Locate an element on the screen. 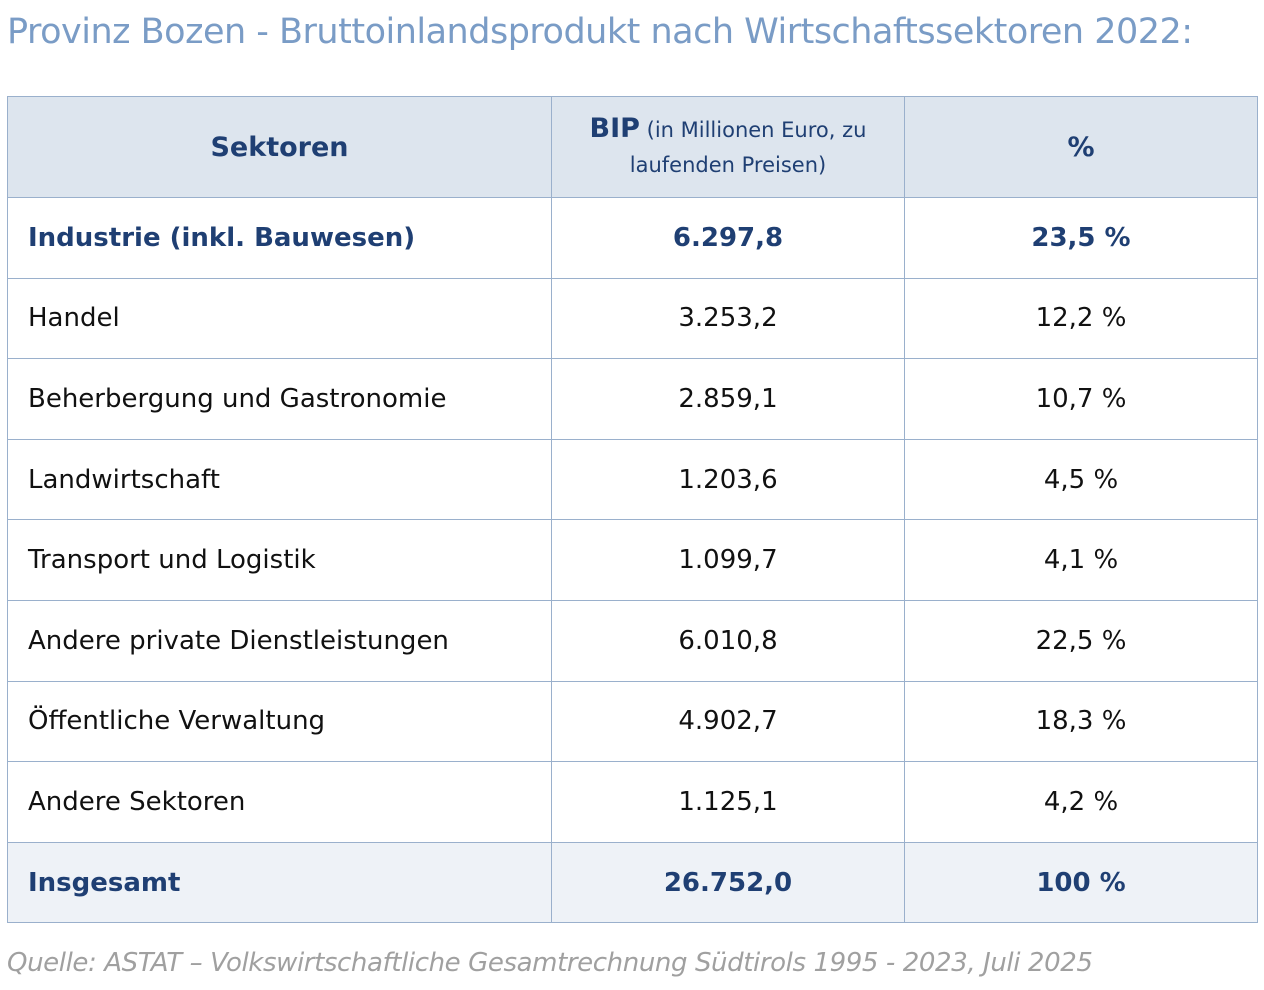  cell-percent: 100 % is located at coordinates (1081, 882).